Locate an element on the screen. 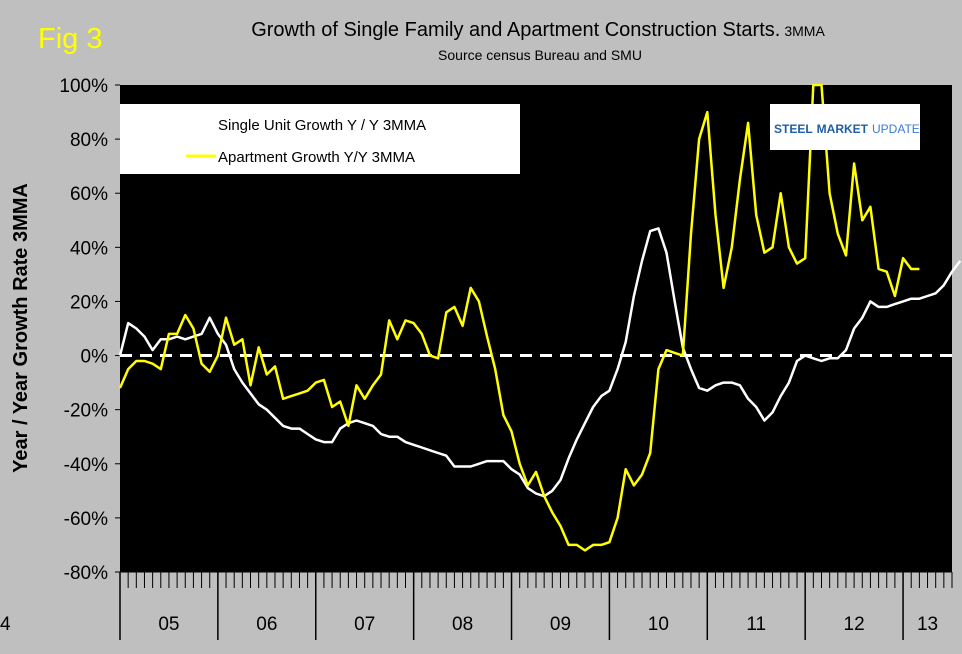 The image size is (962, 654). legend-box is located at coordinates (320, 139).